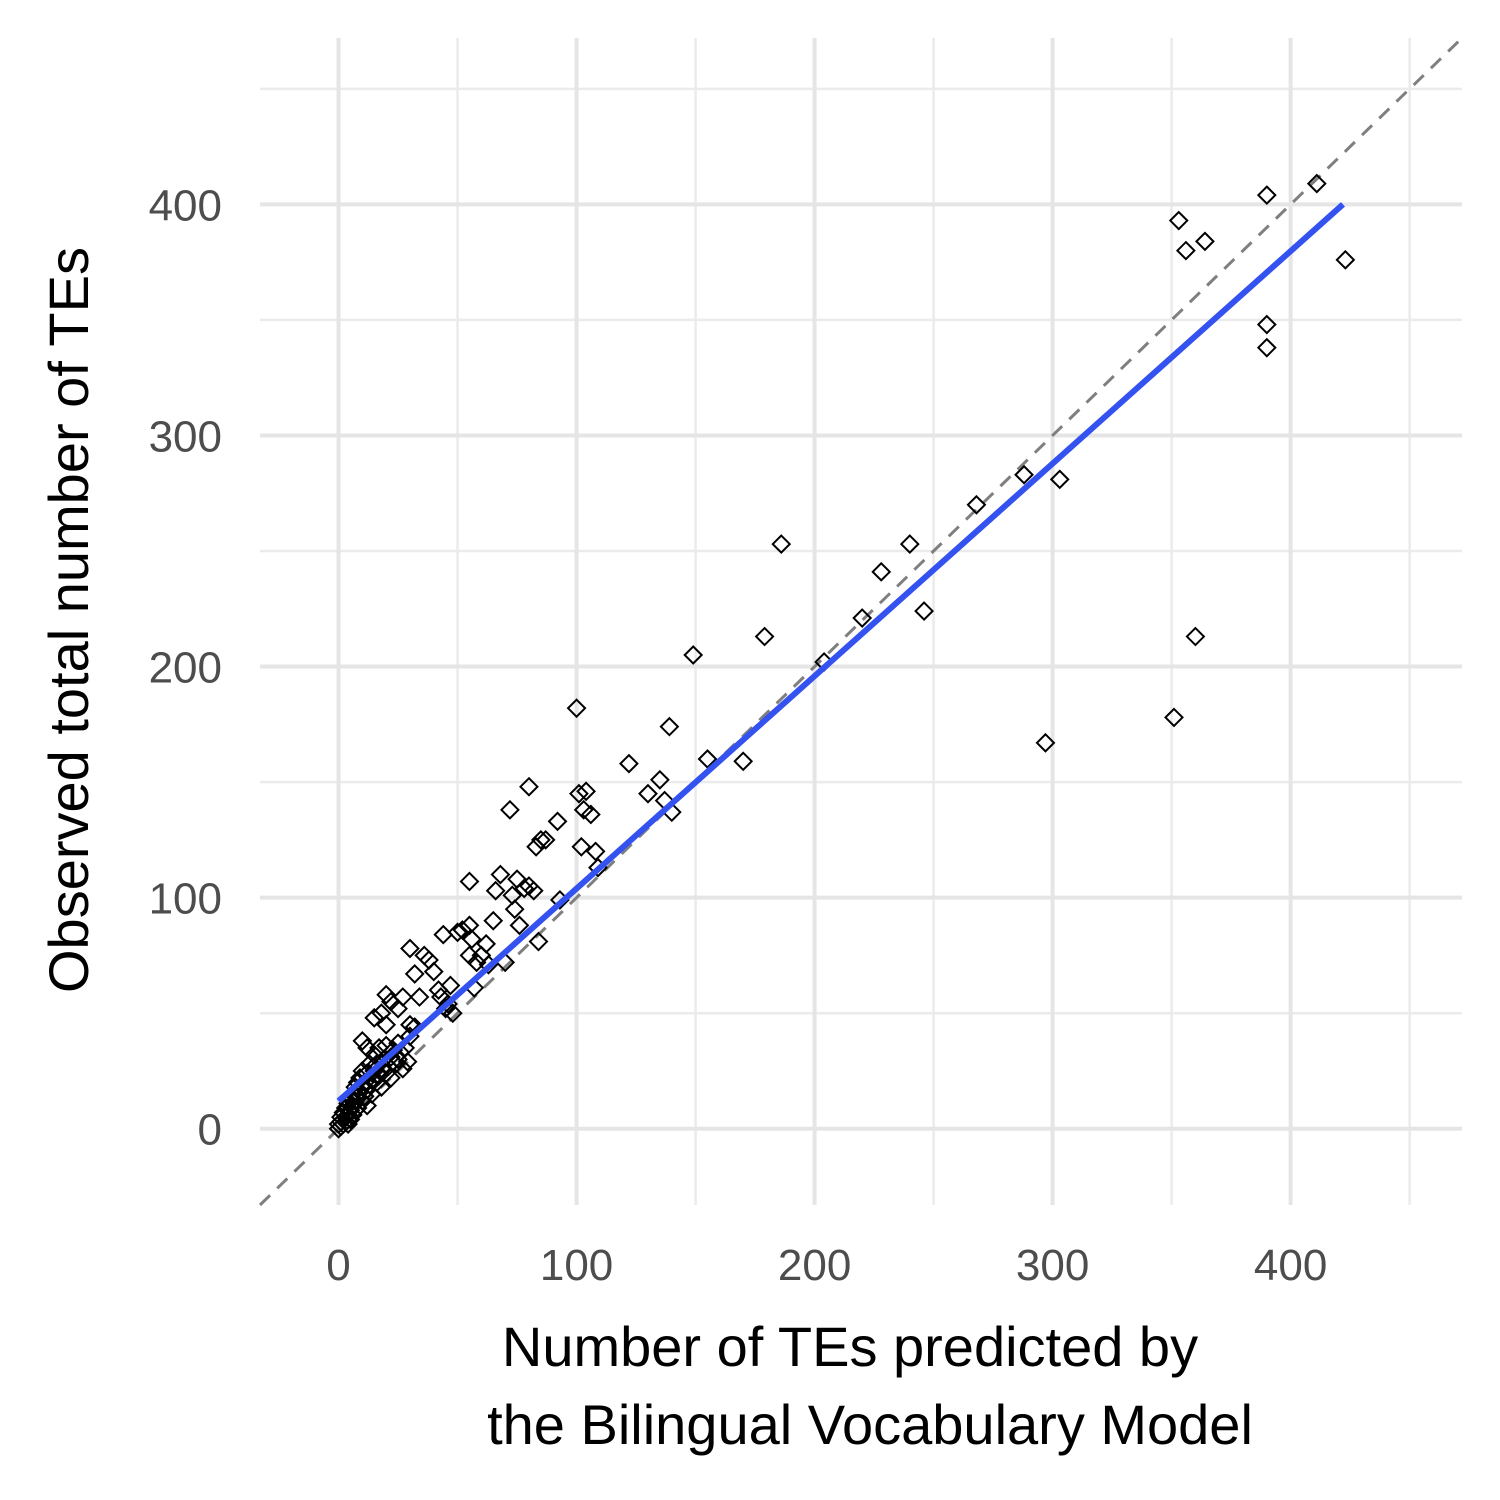  I want to click on x-axis-title-line-1: Number of TEs predicted by, so click(850, 1346).